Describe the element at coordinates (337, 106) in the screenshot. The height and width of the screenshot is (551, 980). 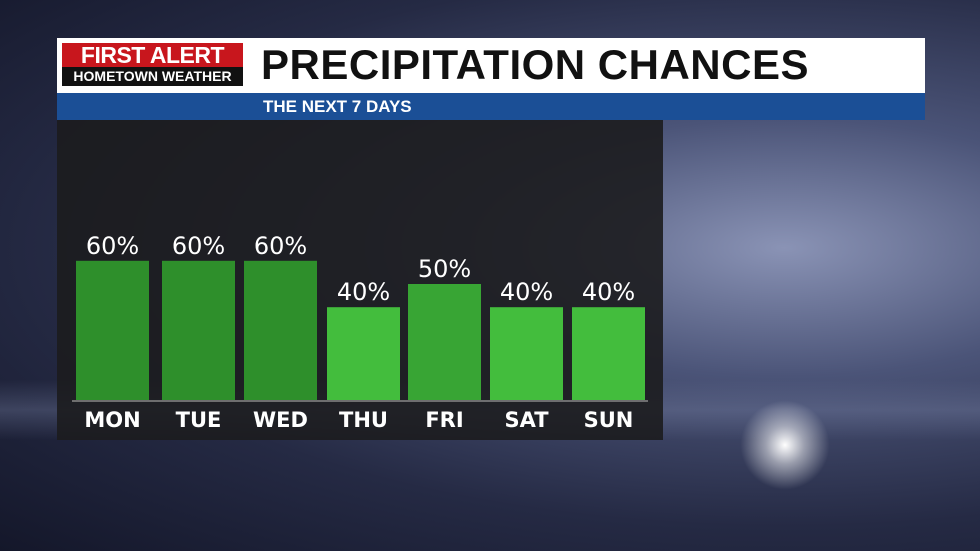
I see `page-subtitle: THE NEXT 7 DAYS` at that location.